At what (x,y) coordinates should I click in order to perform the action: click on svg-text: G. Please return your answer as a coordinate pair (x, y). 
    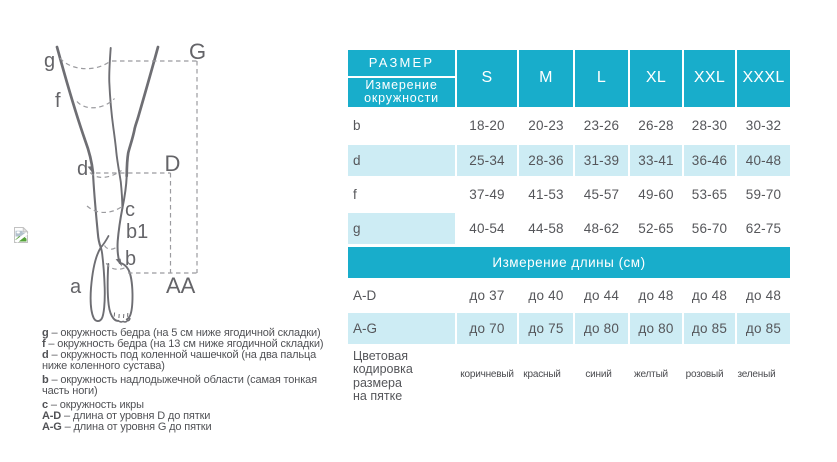
    Looking at the image, I should click on (197, 51).